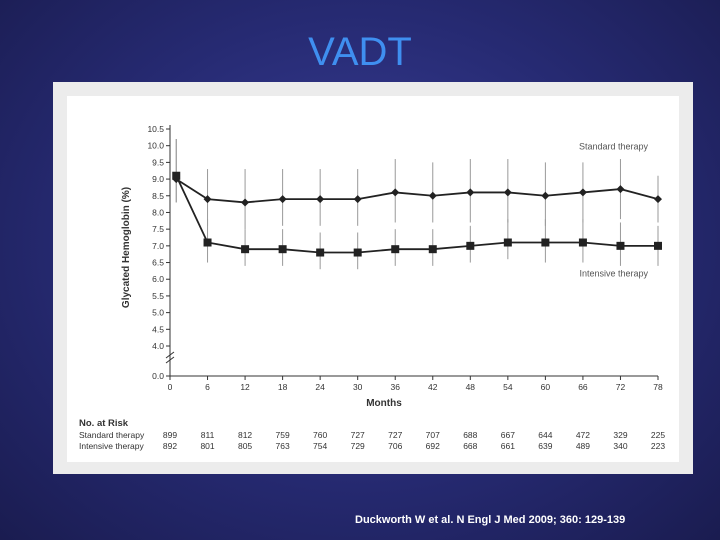 Image resolution: width=720 pixels, height=540 pixels. What do you see at coordinates (158, 376) in the screenshot?
I see `y-tick-label: 0.0` at bounding box center [158, 376].